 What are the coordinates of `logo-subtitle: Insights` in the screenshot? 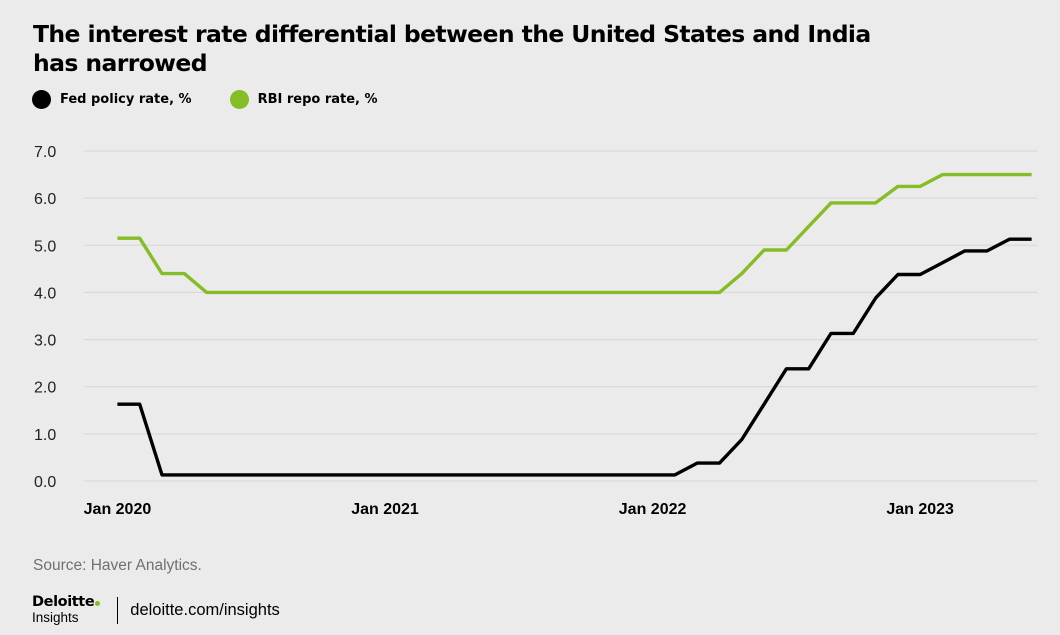 It's located at (55, 617).